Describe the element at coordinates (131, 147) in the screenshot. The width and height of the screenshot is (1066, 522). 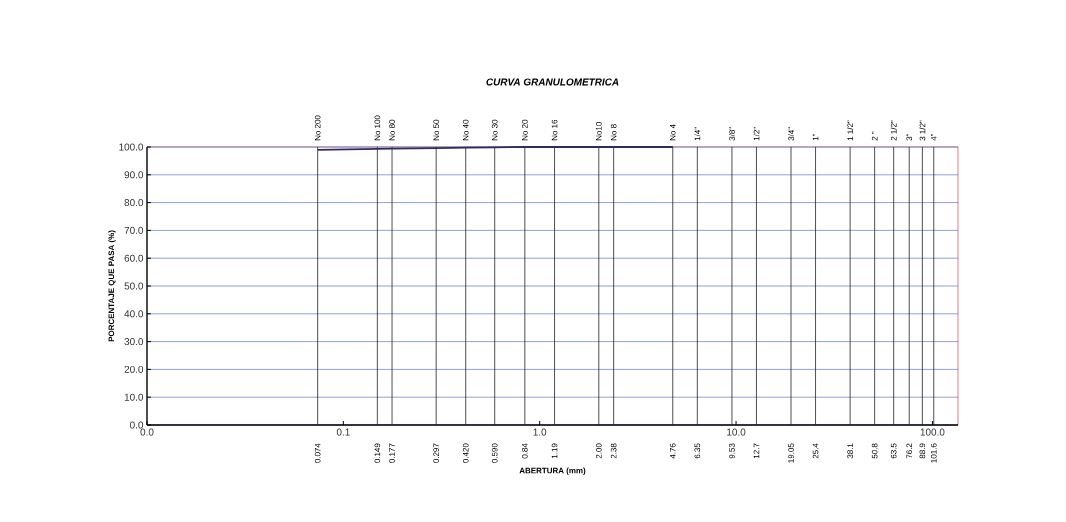
I see `y-tick-label: 100.0` at that location.